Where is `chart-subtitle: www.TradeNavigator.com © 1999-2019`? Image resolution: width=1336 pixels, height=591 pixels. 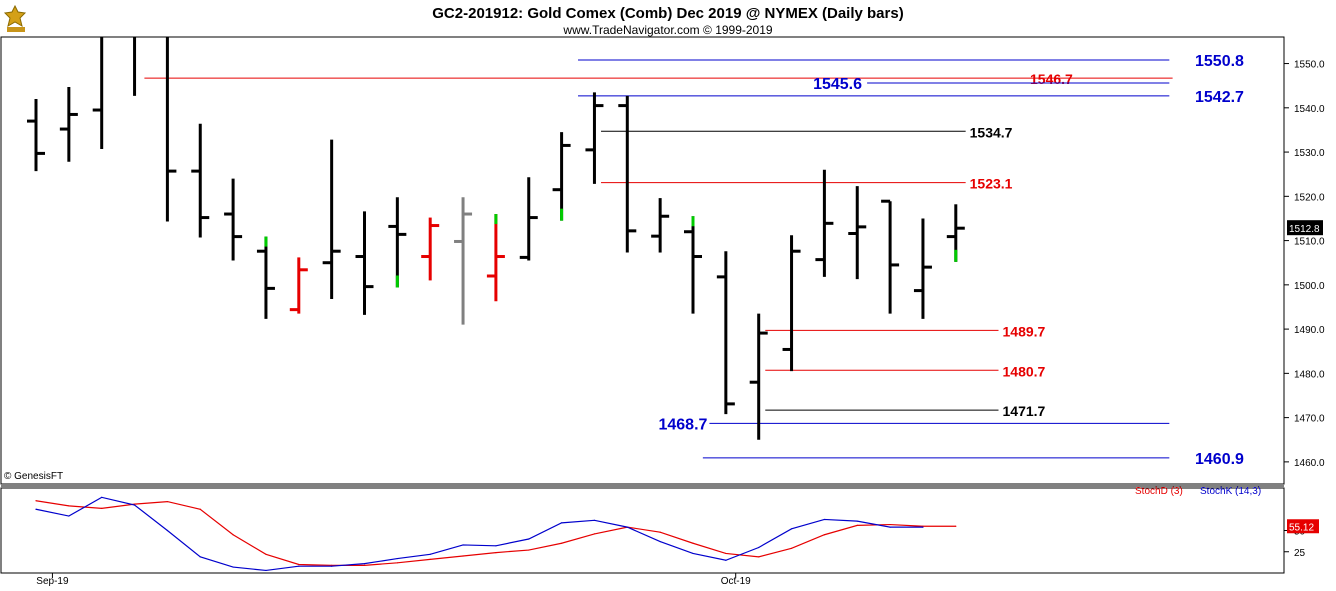
chart-subtitle: www.TradeNavigator.com © 1999-2019 is located at coordinates (667, 30).